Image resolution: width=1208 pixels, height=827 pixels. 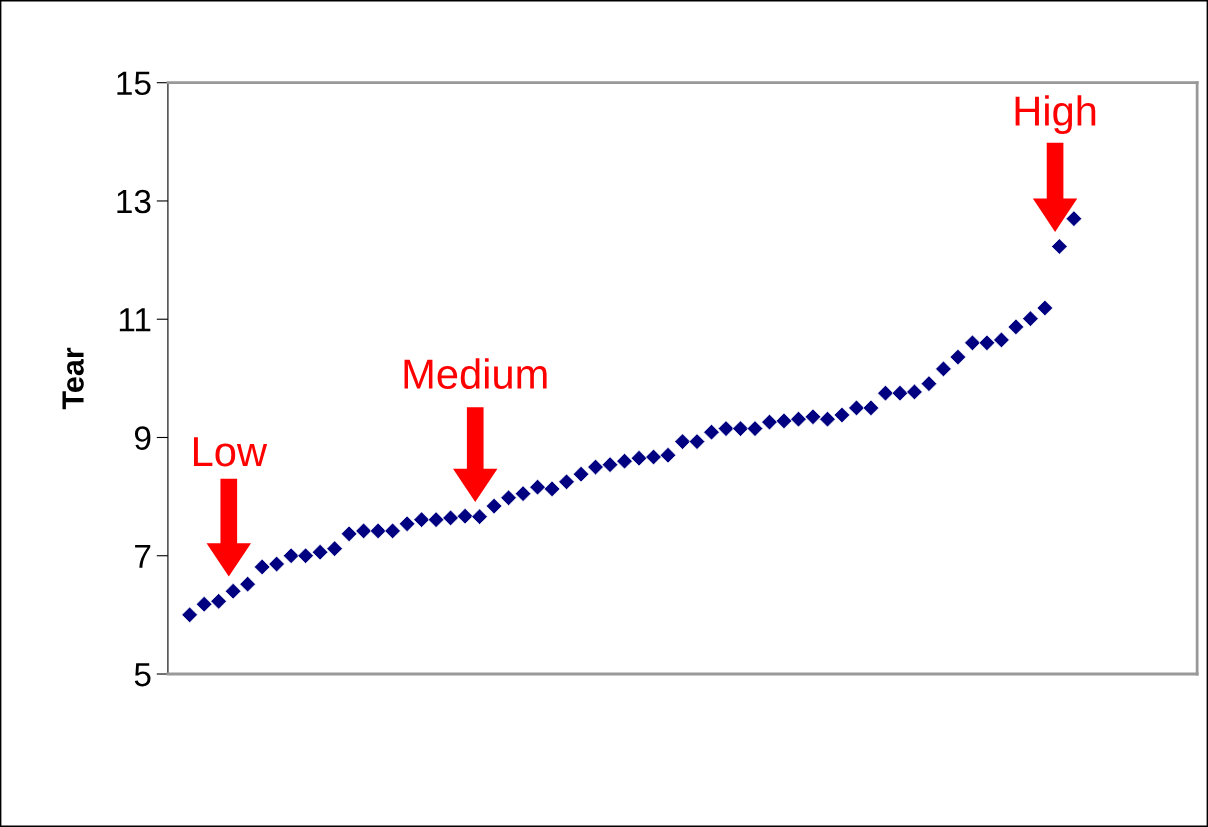 I want to click on y-tick-label: 11, so click(x=135, y=320).